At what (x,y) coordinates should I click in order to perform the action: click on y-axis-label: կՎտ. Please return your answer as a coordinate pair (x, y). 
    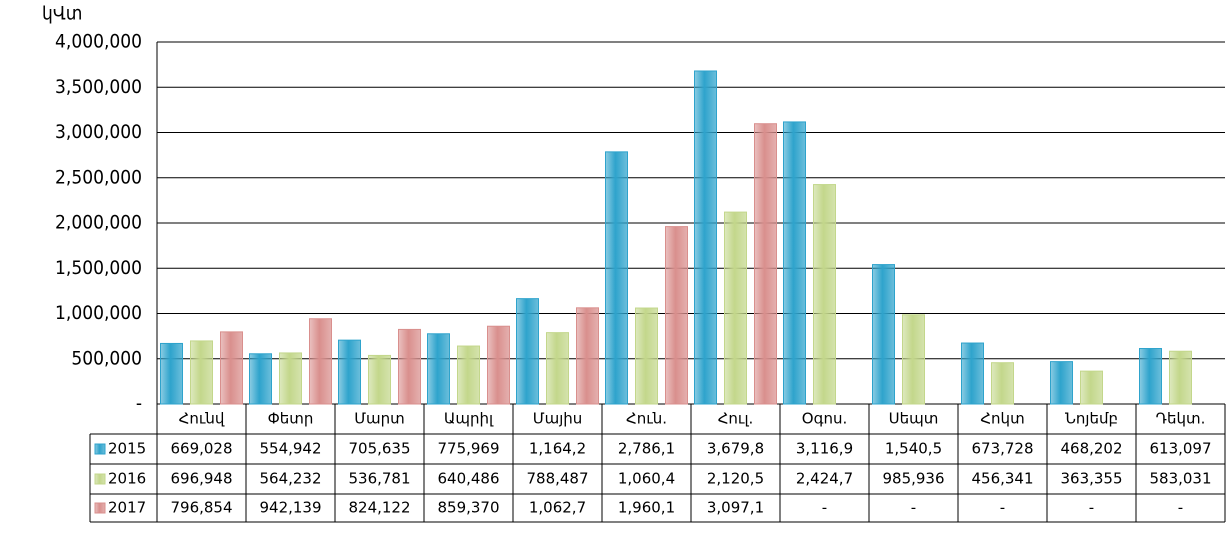
    Looking at the image, I should click on (62, 14).